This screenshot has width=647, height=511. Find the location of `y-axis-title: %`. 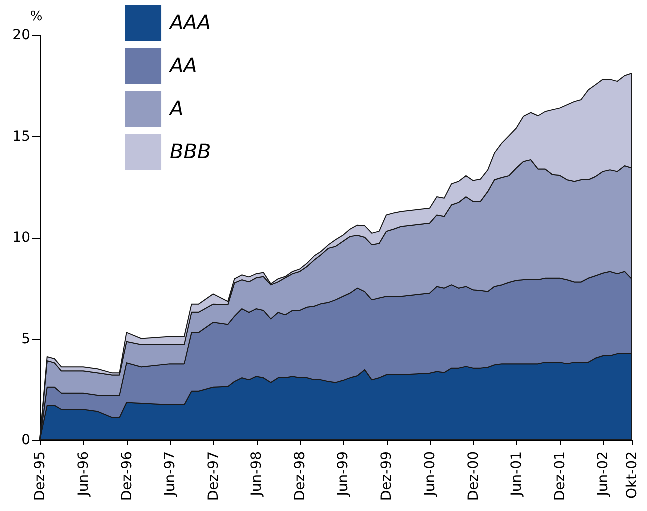

y-axis-title: % is located at coordinates (36, 17).